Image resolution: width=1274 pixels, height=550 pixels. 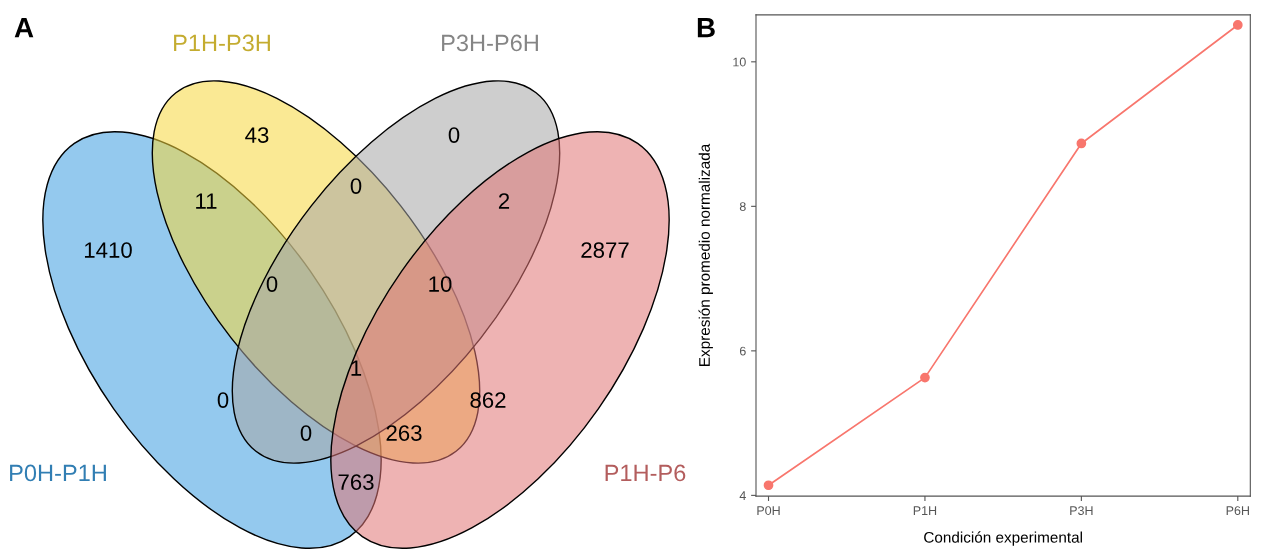 I want to click on text: A, so click(x=24, y=28).